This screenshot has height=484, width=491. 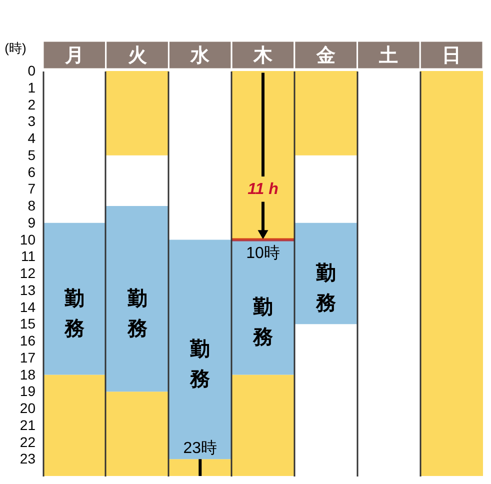 I want to click on y-tick-label: 14, so click(x=28, y=306).